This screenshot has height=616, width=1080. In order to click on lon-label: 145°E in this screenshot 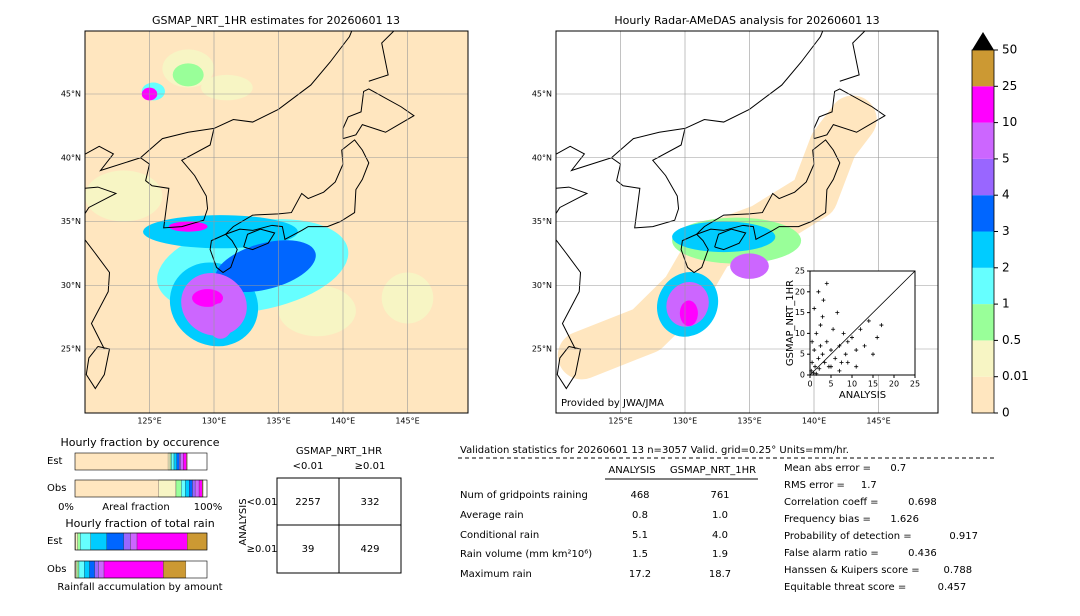, I will do `click(407, 421)`.